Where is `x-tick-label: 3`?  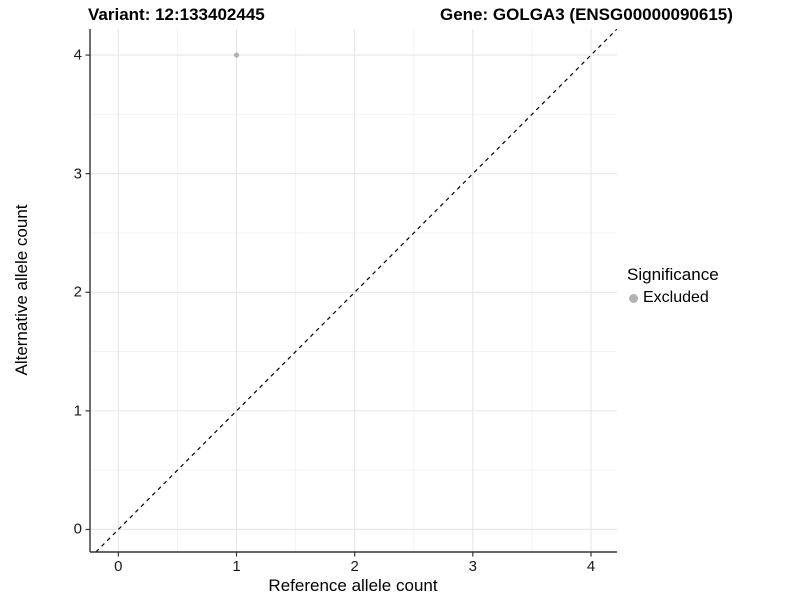 x-tick-label: 3 is located at coordinates (472, 566).